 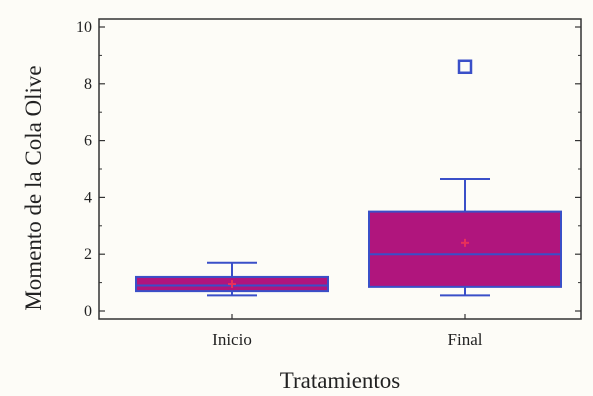 What do you see at coordinates (33, 187) in the screenshot?
I see `y-axis-title: Momento de la Cola Olive` at bounding box center [33, 187].